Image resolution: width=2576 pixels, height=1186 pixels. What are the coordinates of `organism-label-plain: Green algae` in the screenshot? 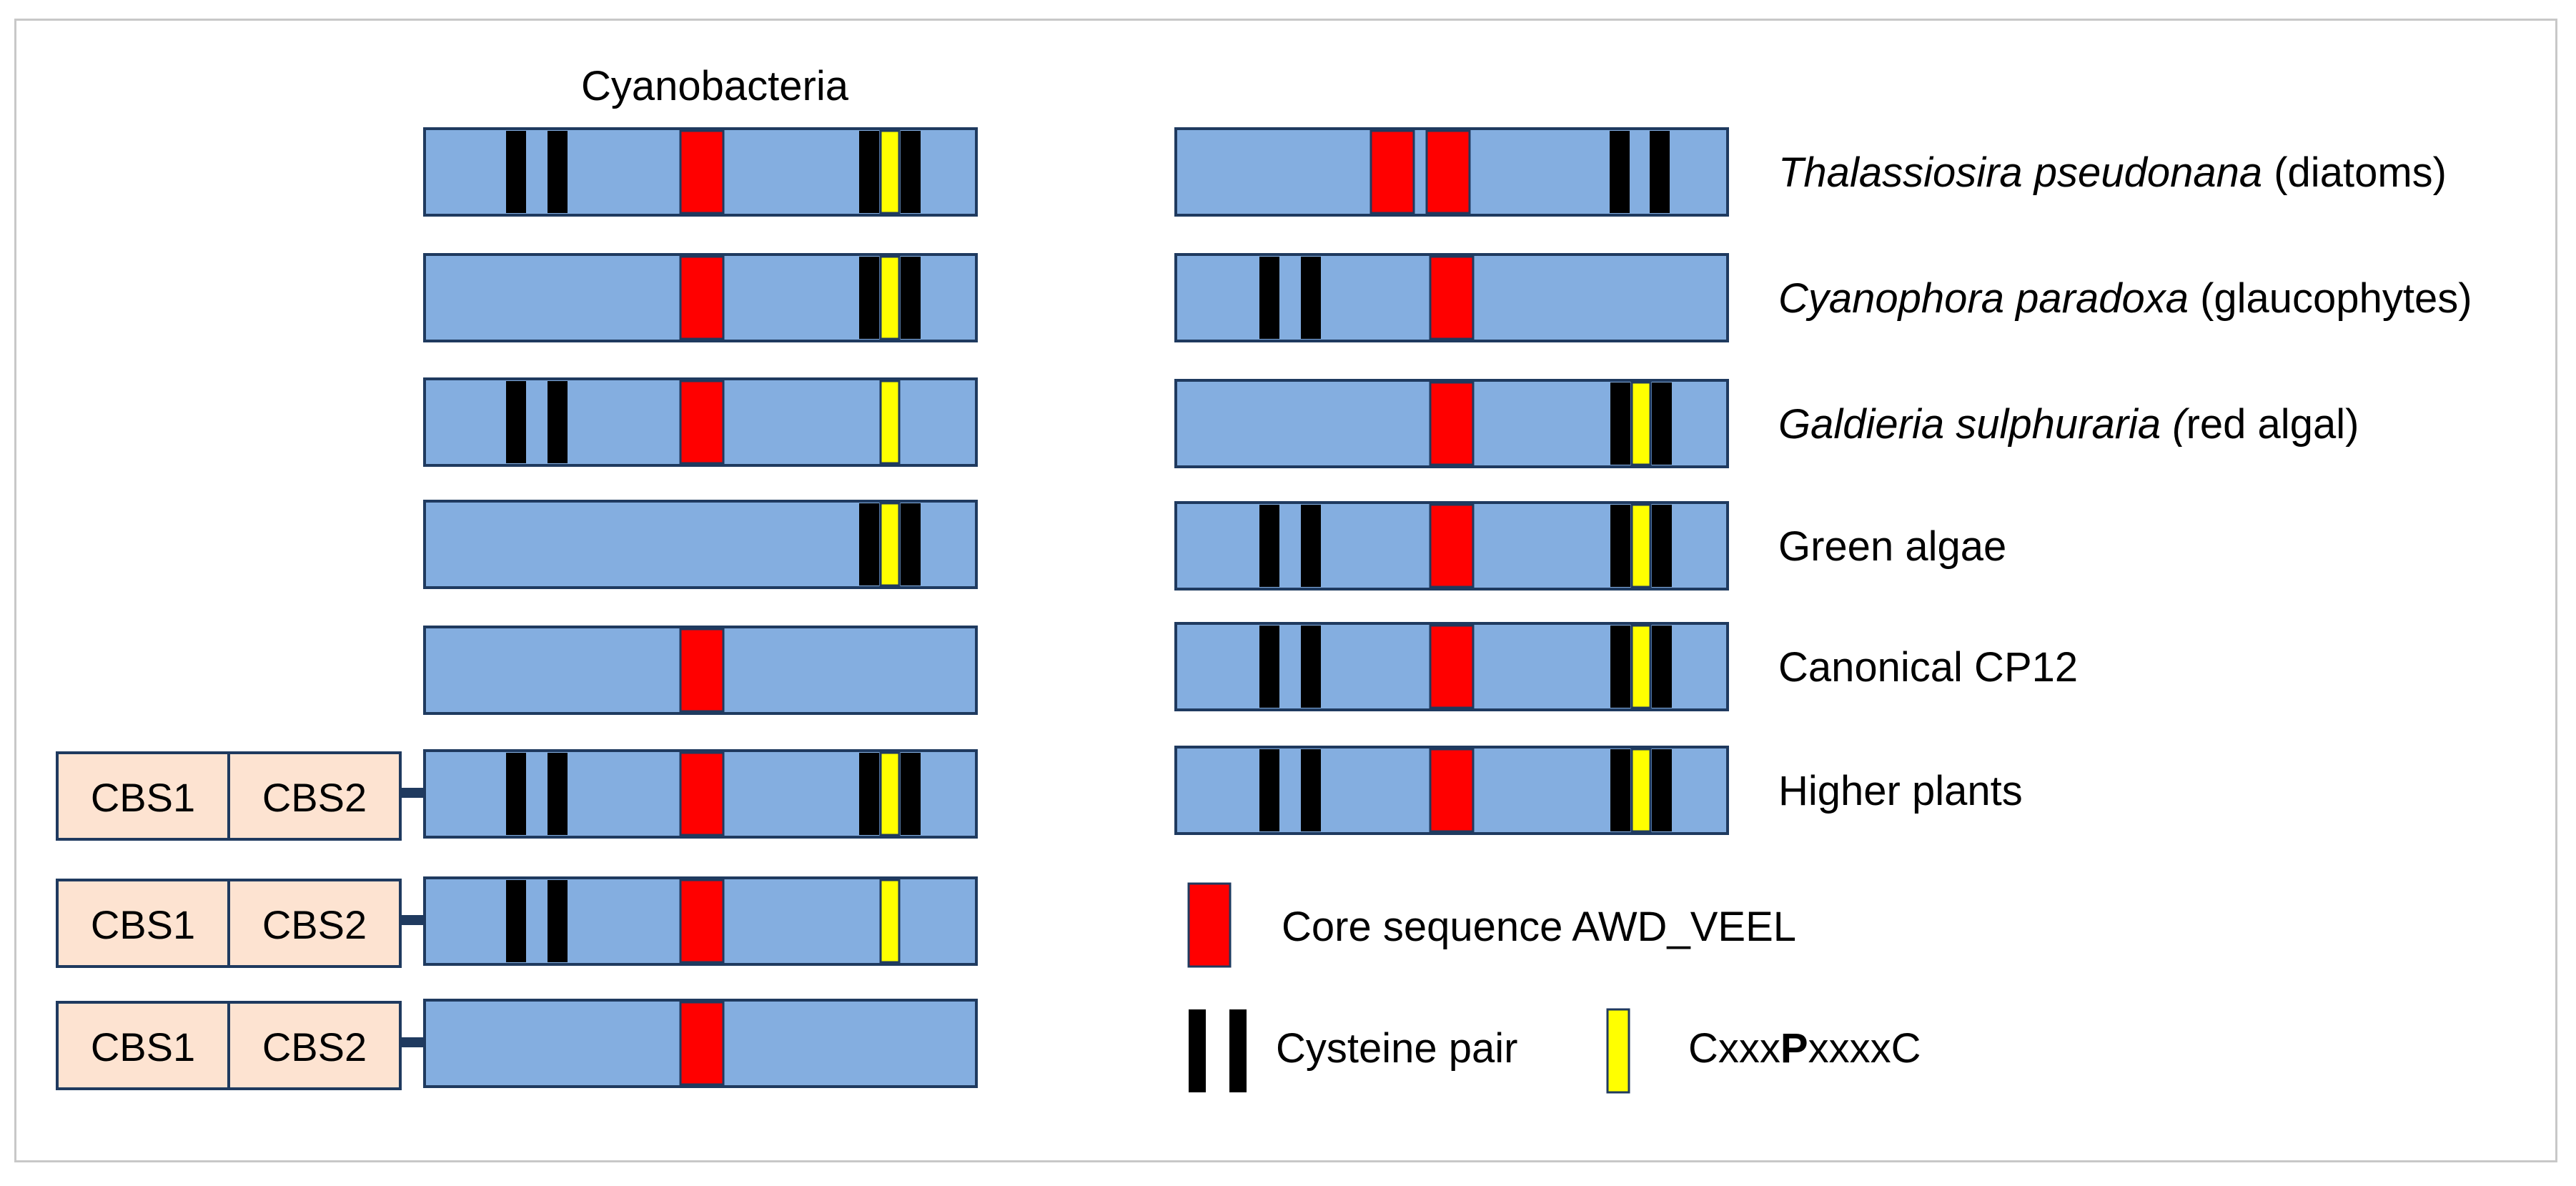 It's located at (1892, 546).